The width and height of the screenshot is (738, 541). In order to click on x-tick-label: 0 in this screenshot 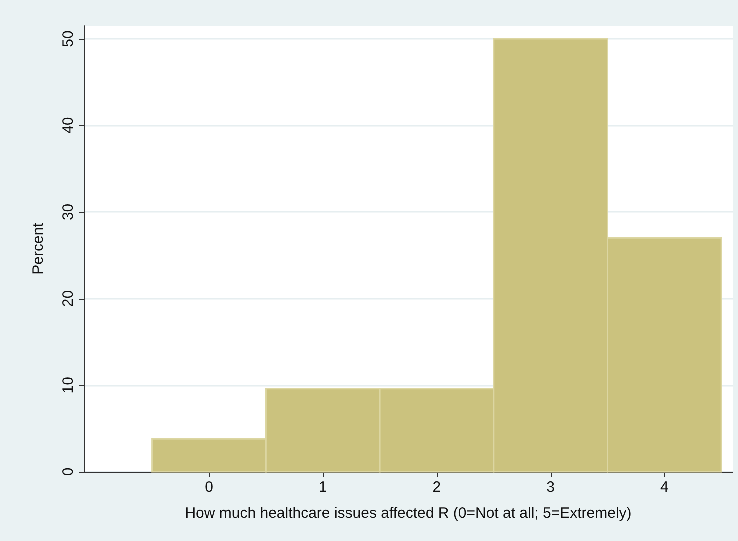, I will do `click(209, 487)`.